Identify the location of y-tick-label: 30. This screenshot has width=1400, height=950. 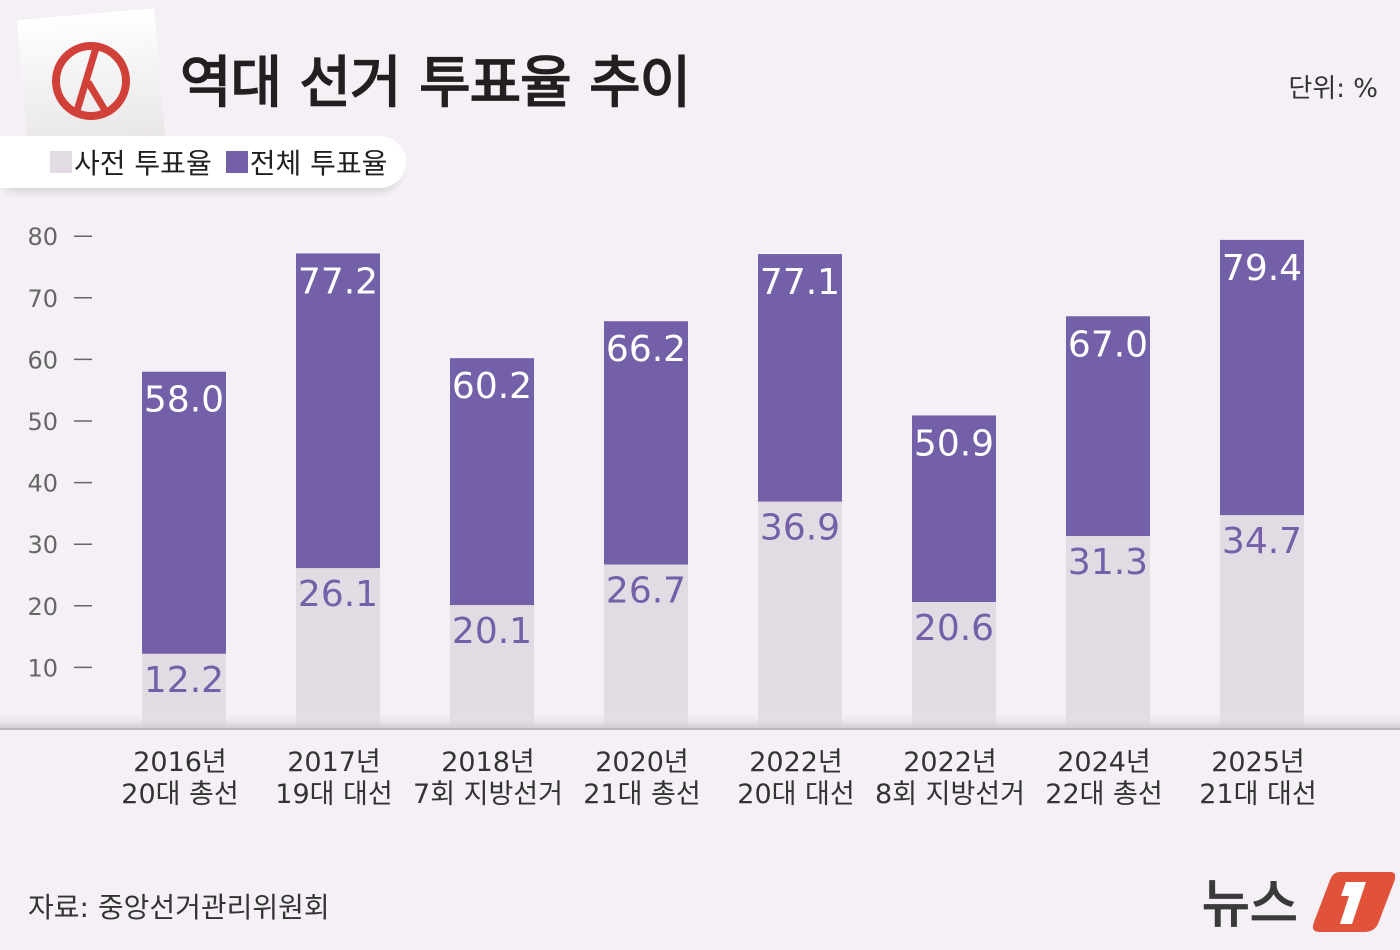
(42, 545).